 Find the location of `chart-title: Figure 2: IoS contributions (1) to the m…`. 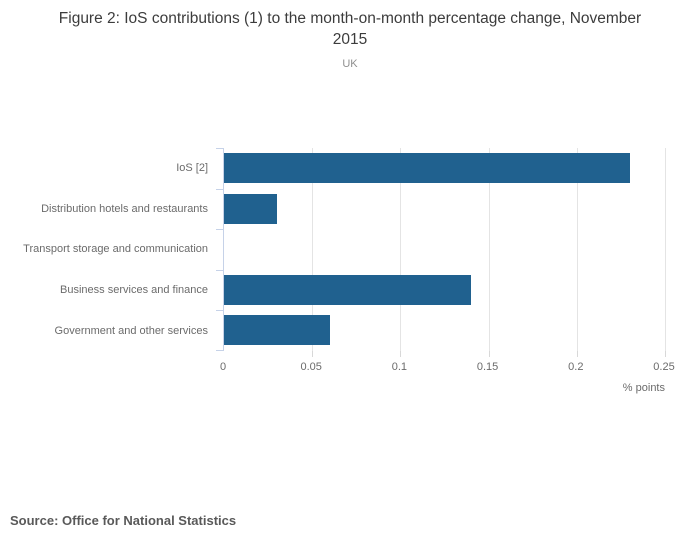

chart-title: Figure 2: IoS contributions (1) to the m… is located at coordinates (350, 29).